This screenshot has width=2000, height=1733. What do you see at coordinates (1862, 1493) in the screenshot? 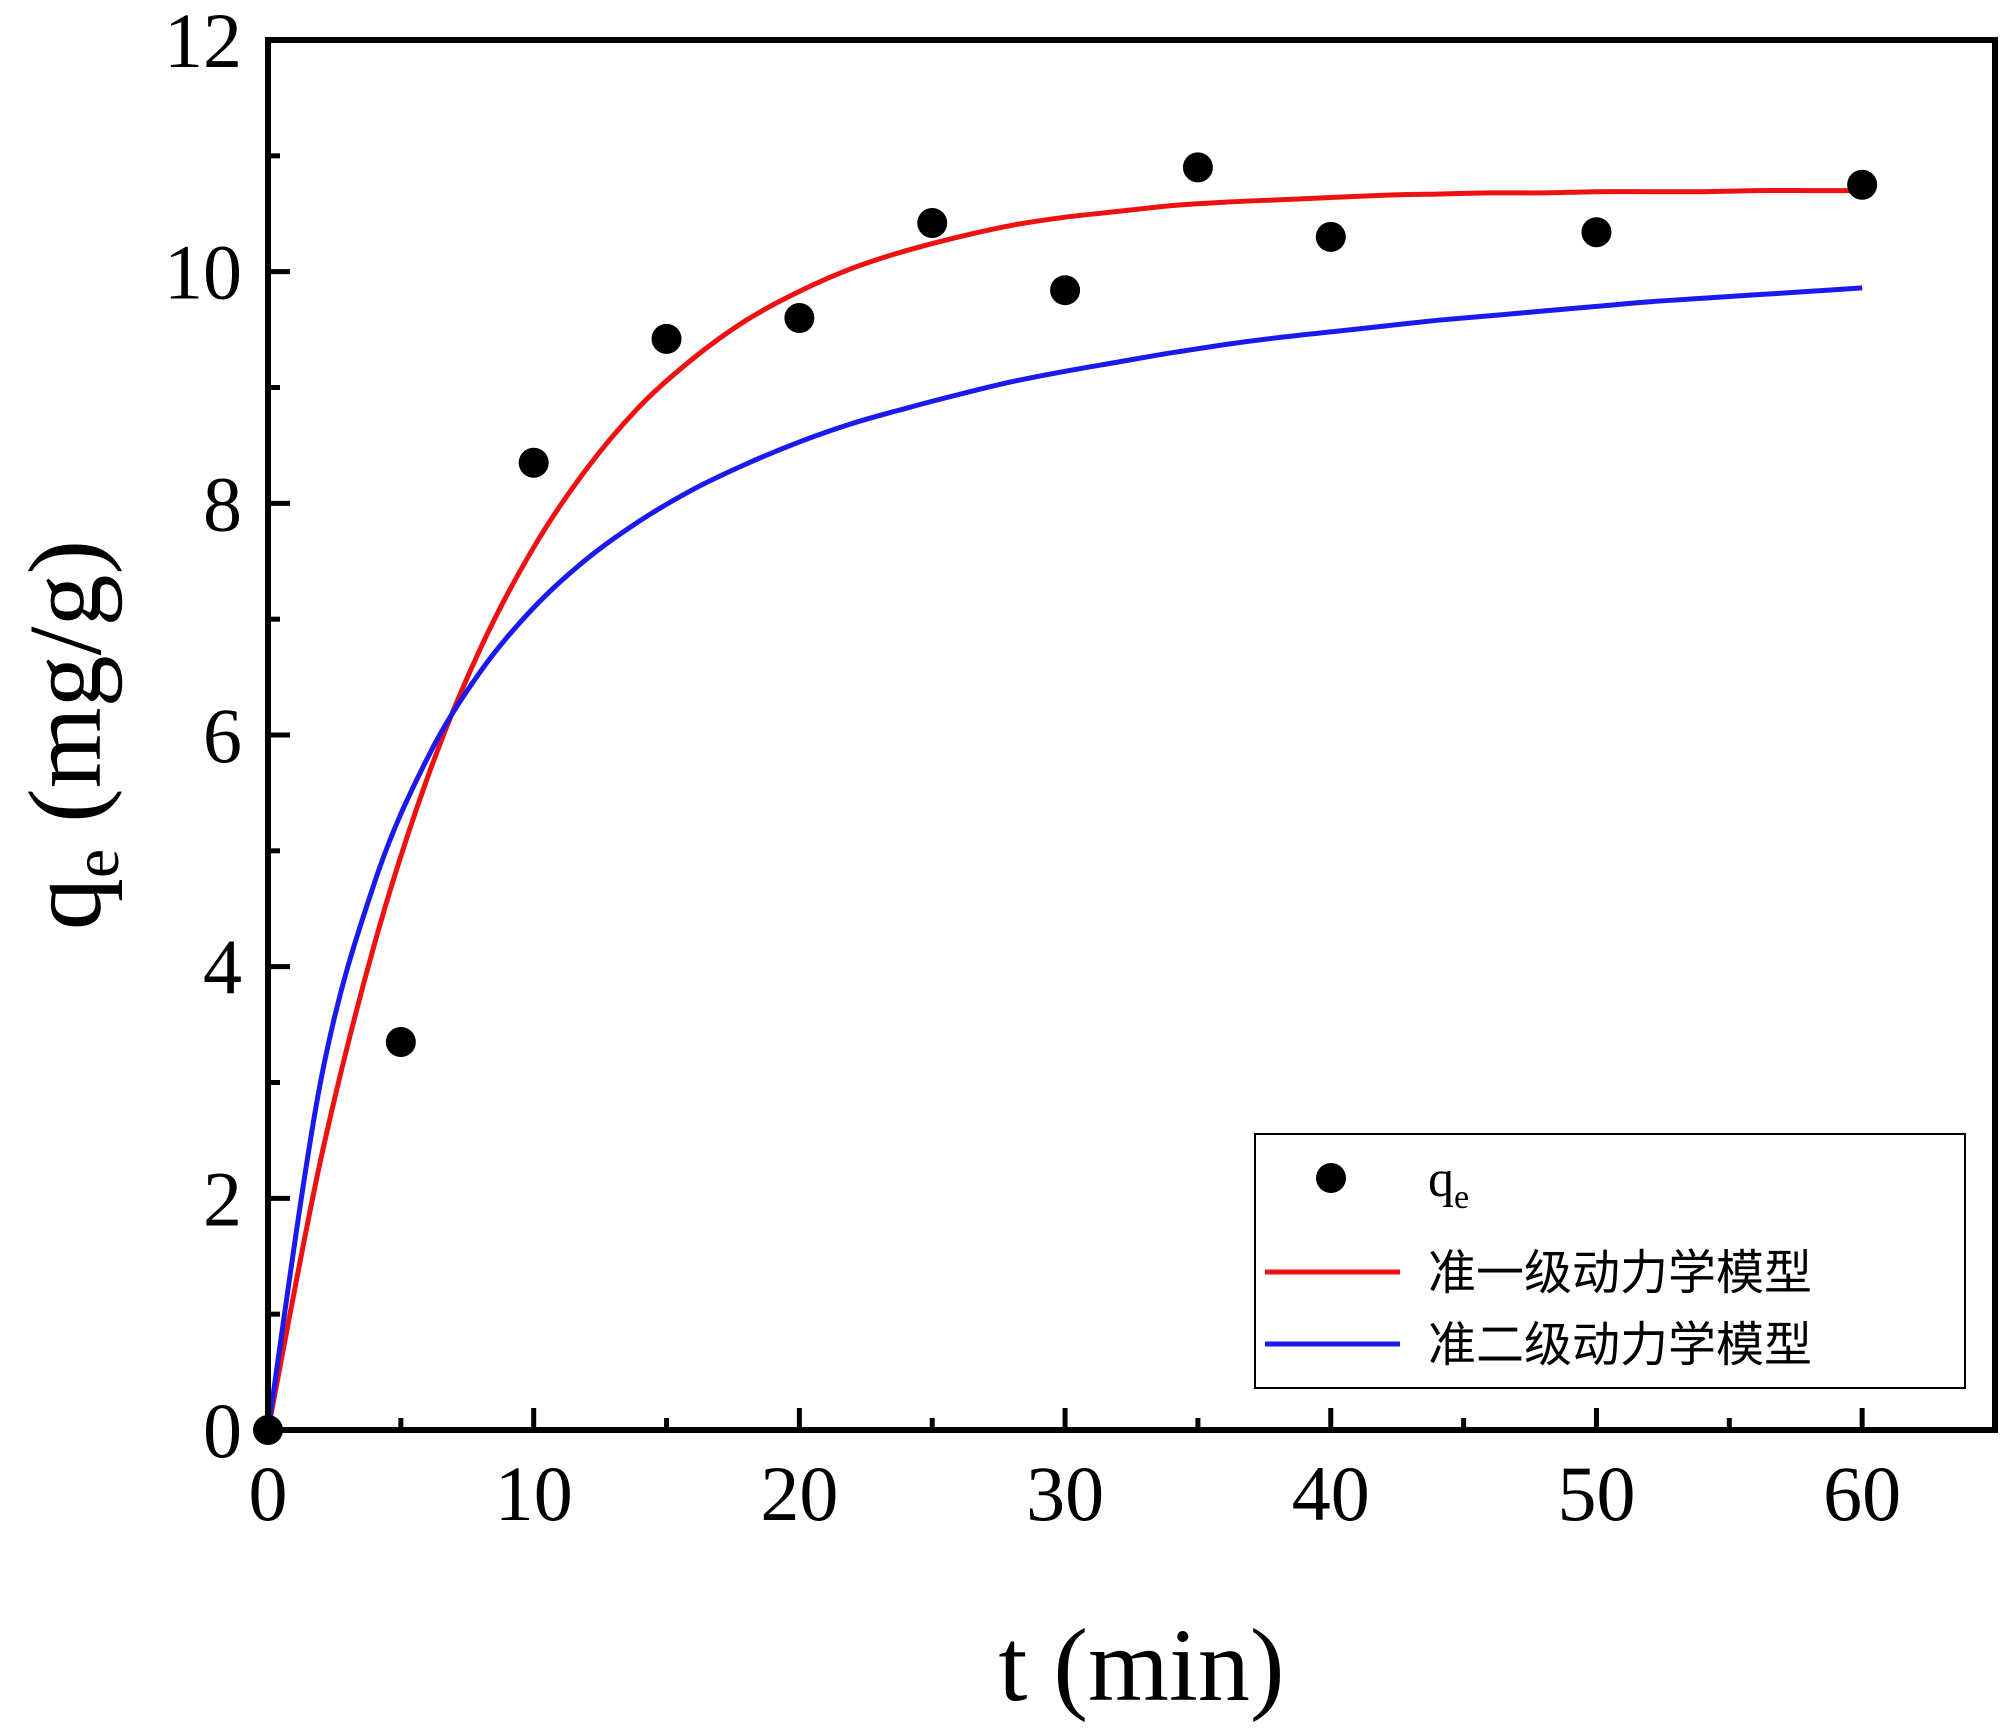
I see `x-tick-label: 60` at bounding box center [1862, 1493].